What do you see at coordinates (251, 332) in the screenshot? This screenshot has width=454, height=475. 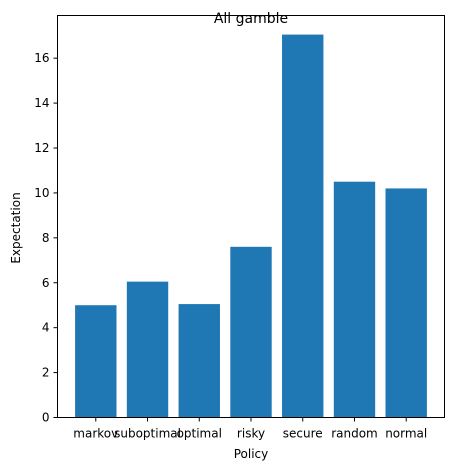 I see `bar-risky` at bounding box center [251, 332].